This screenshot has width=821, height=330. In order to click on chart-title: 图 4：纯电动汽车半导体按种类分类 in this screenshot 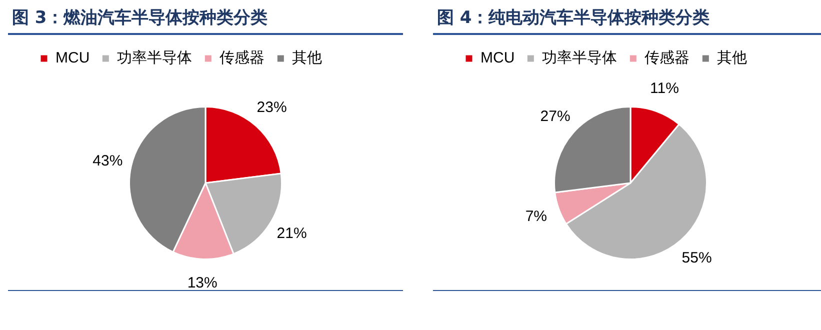, I will do `click(627, 17)`.